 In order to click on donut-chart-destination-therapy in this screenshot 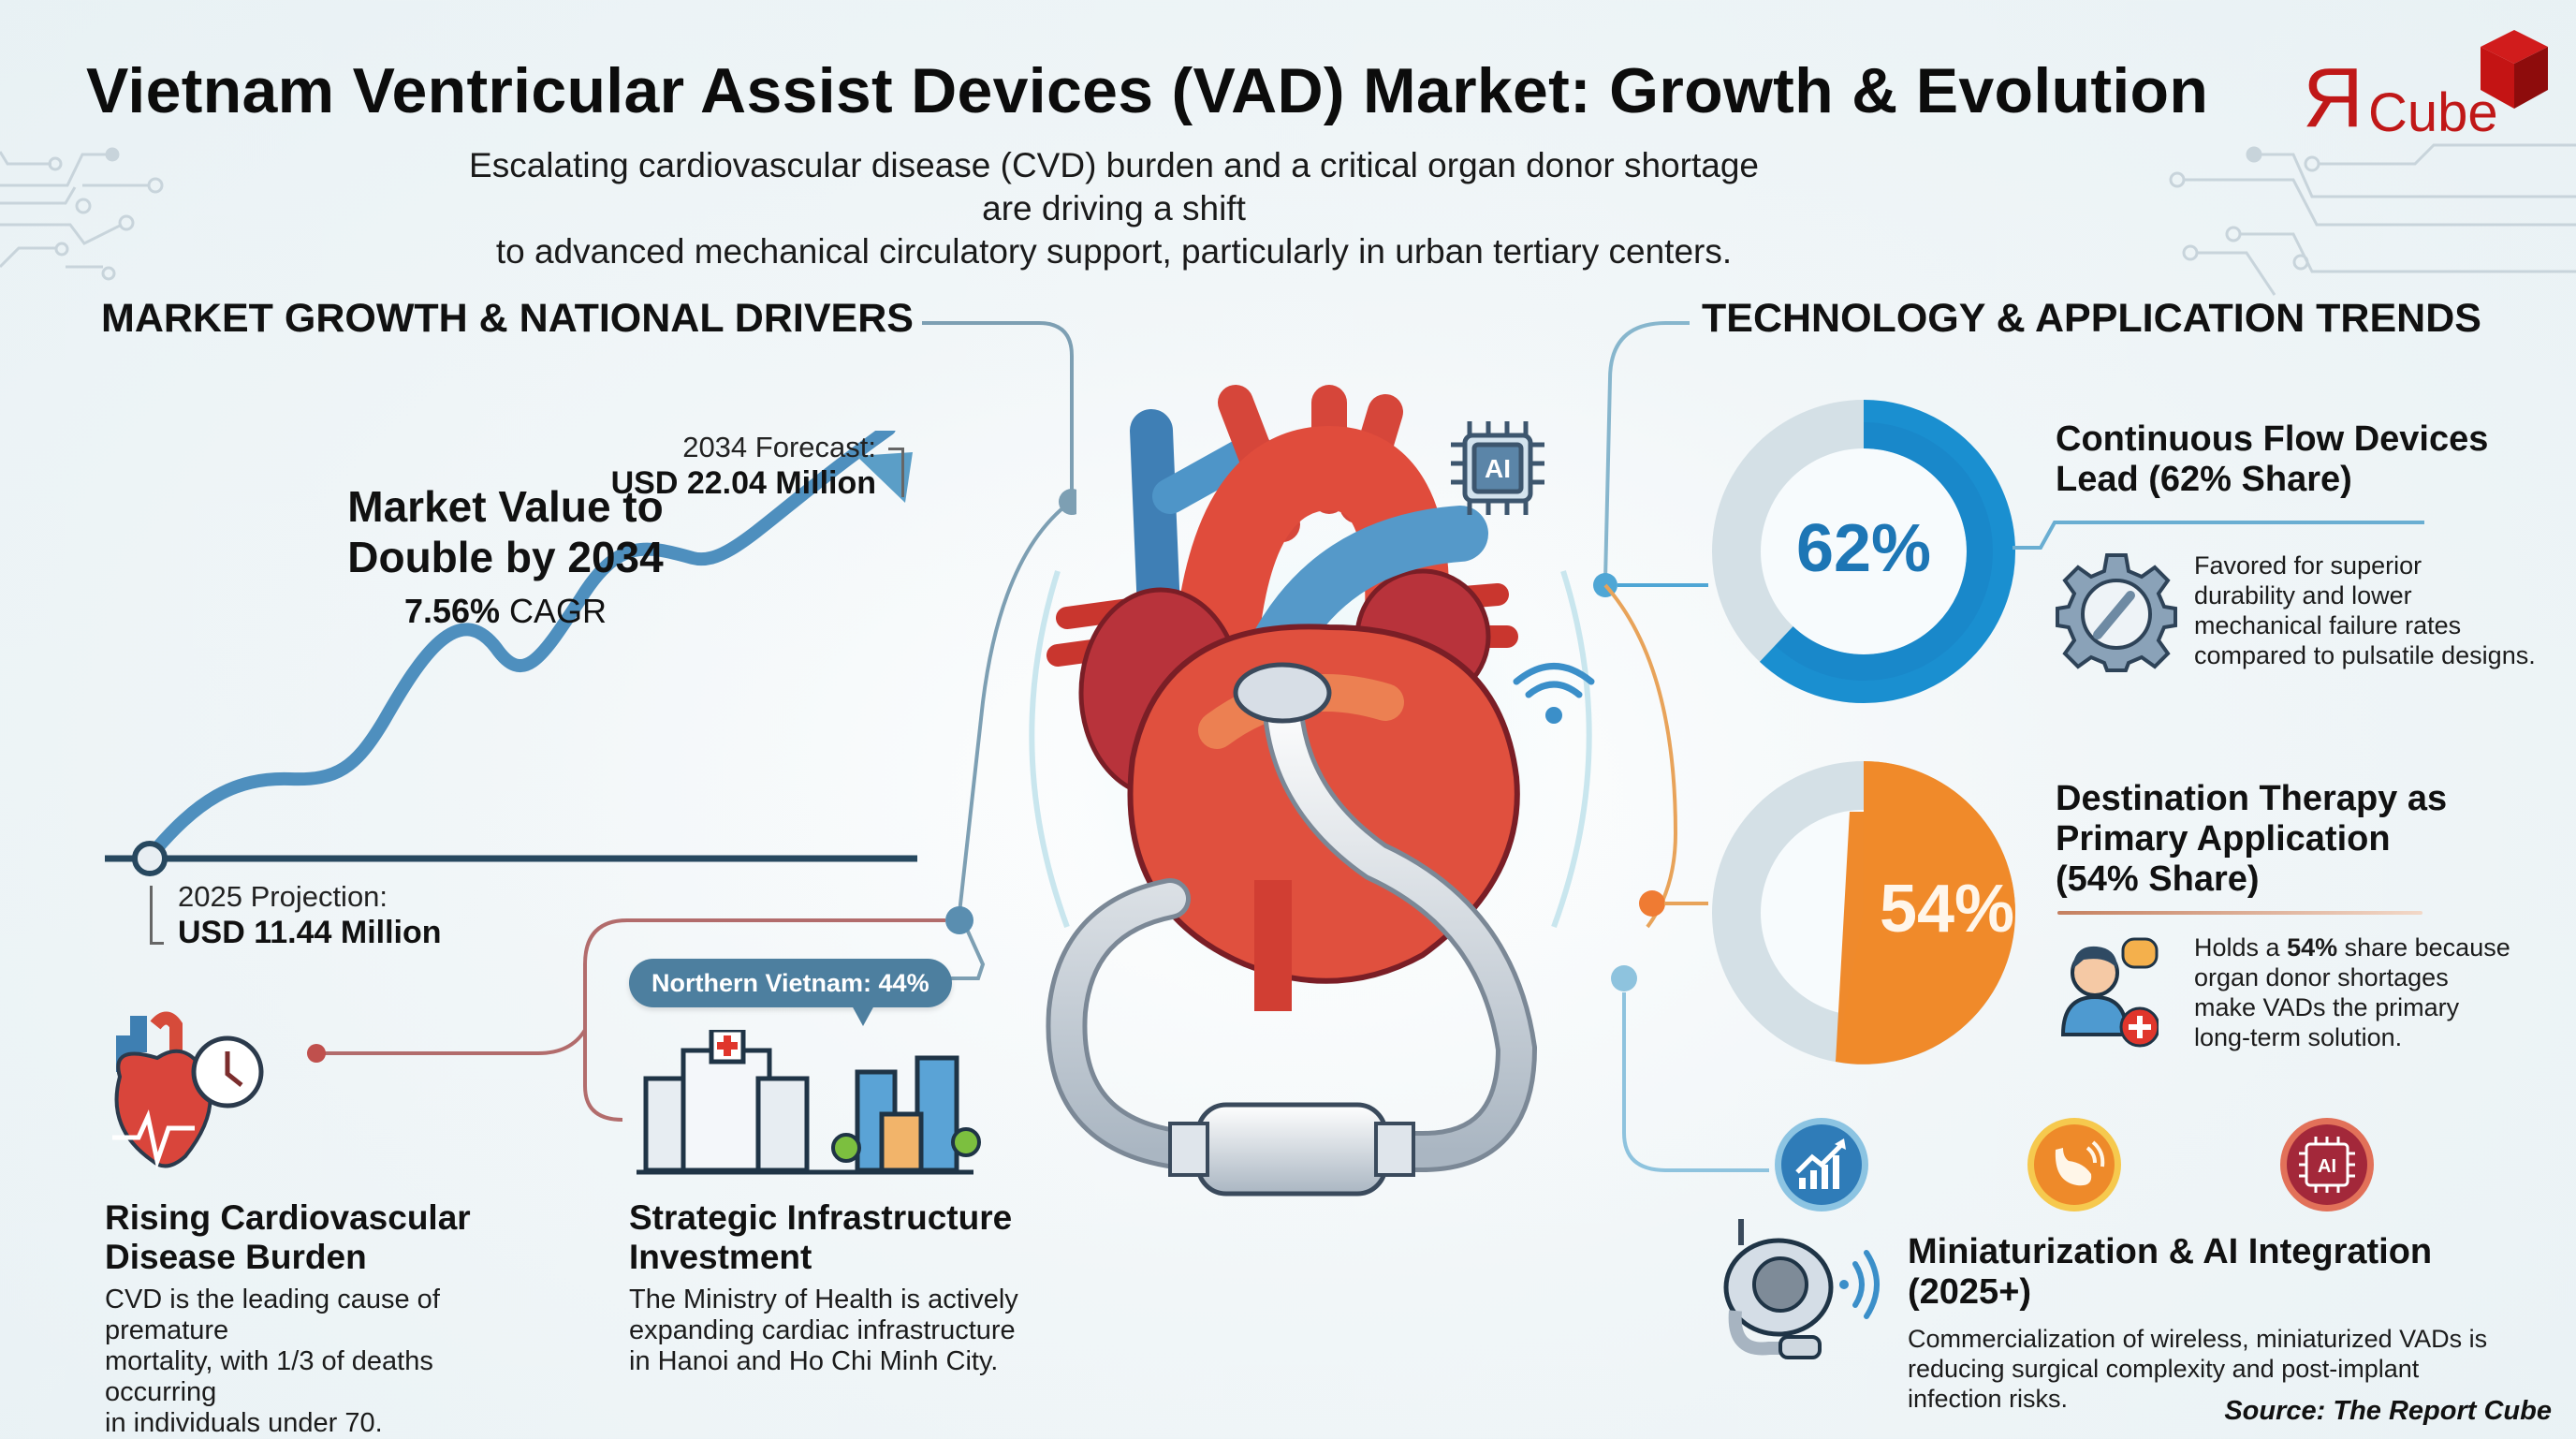, I will do `click(1863, 913)`.